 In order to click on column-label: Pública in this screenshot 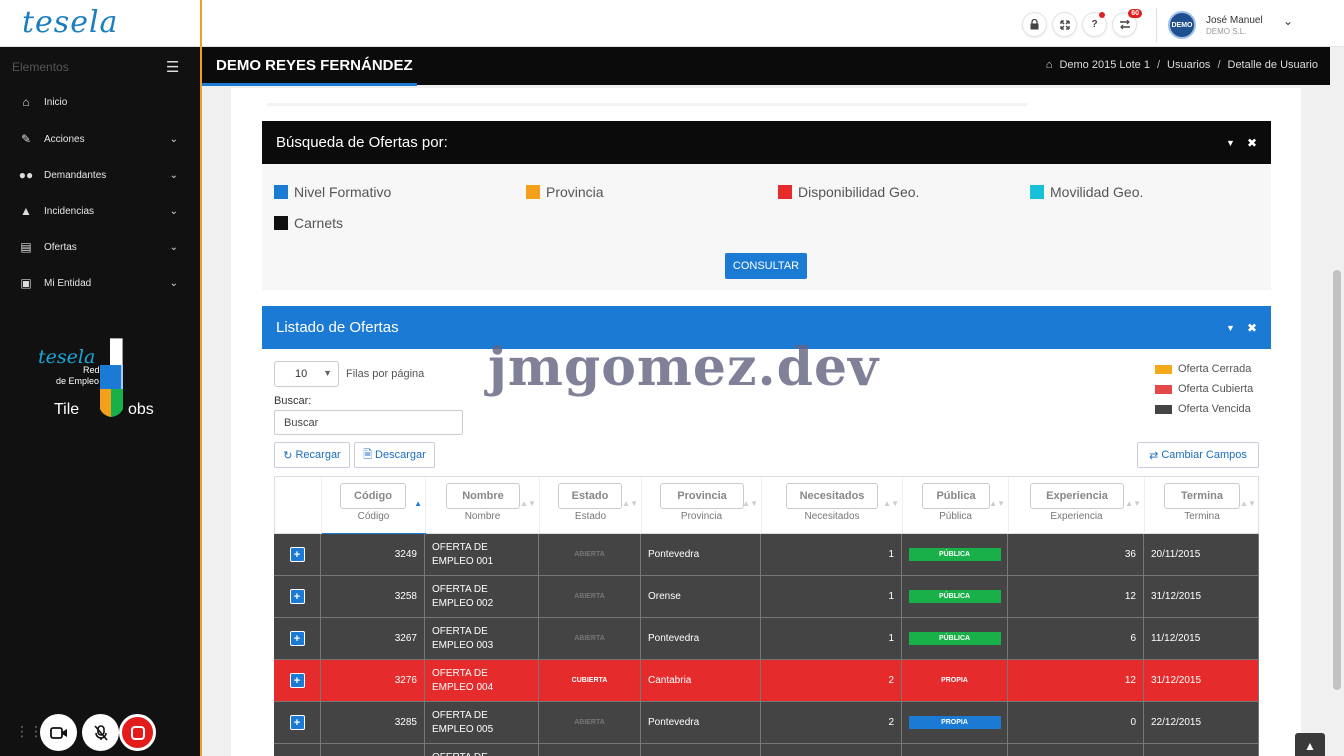, I will do `click(955, 516)`.